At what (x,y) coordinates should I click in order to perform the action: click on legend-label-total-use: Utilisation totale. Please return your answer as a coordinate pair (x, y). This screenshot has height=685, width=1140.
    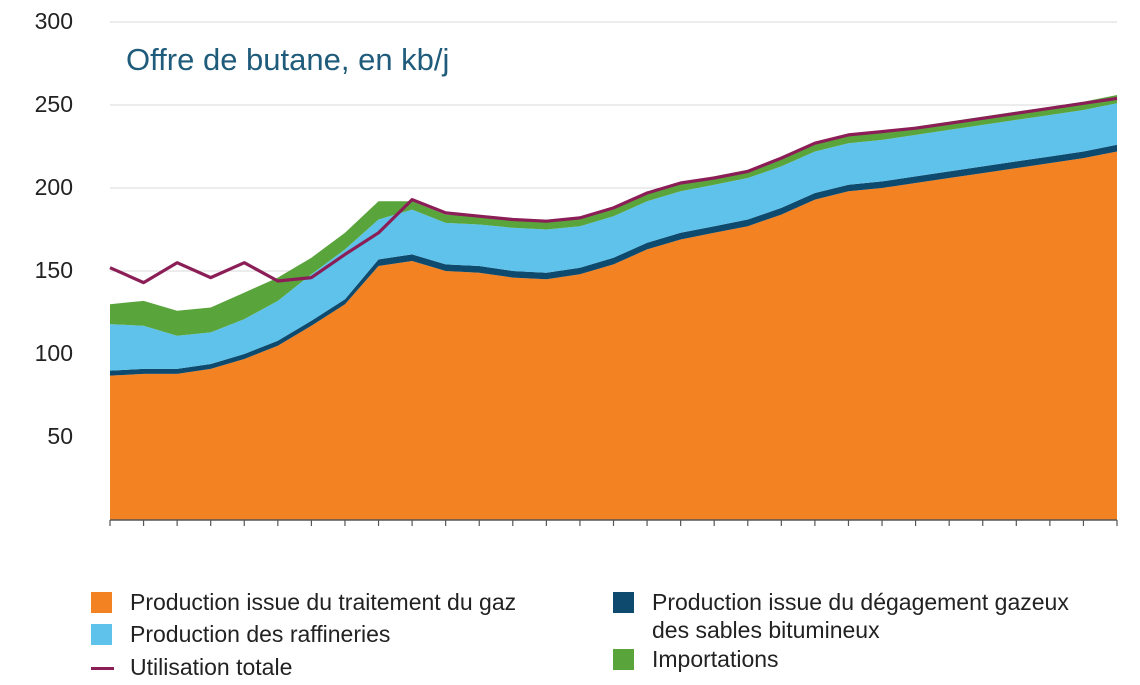
    Looking at the image, I should click on (211, 667).